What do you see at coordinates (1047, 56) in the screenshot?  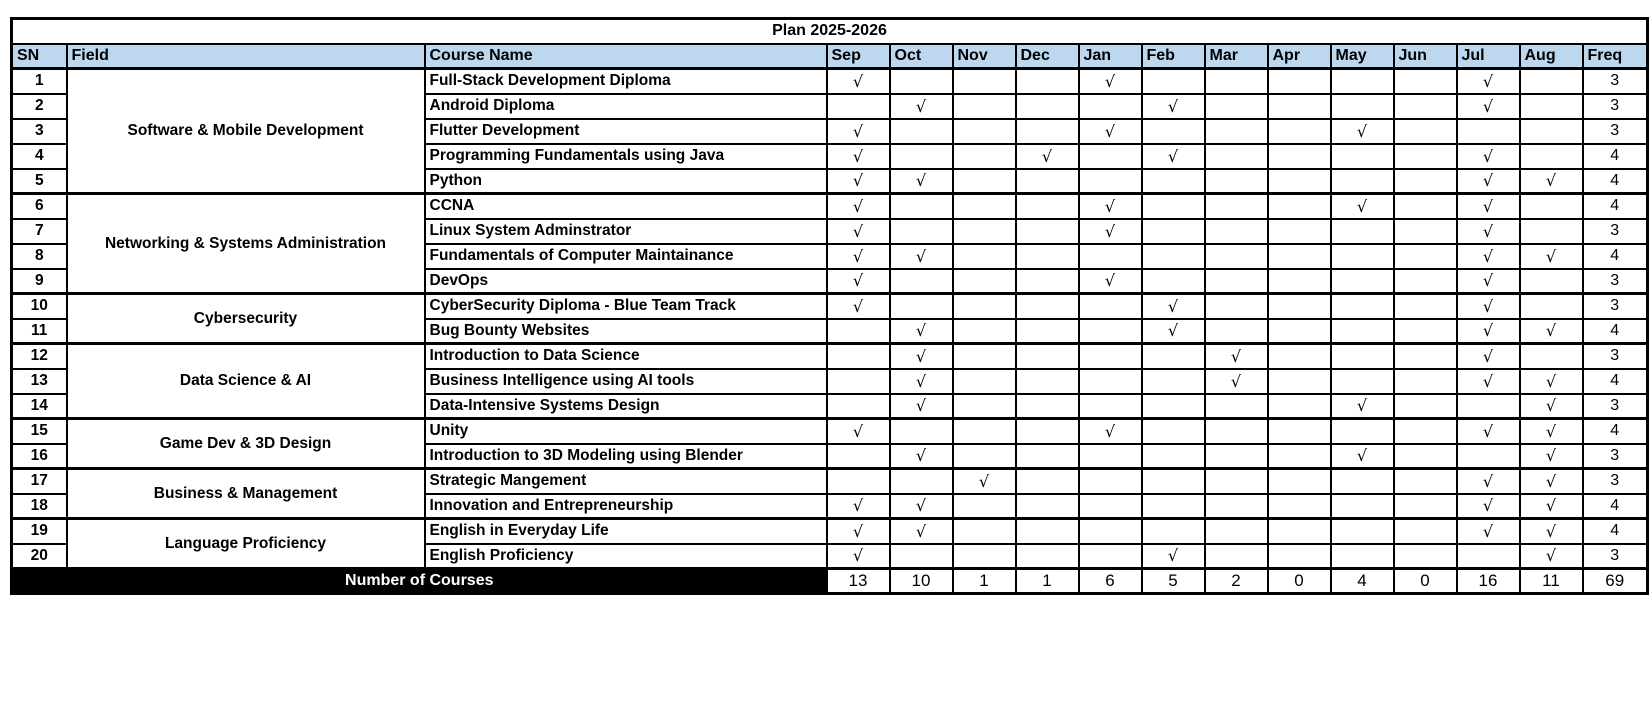 I see `column-header-dec: Dec` at bounding box center [1047, 56].